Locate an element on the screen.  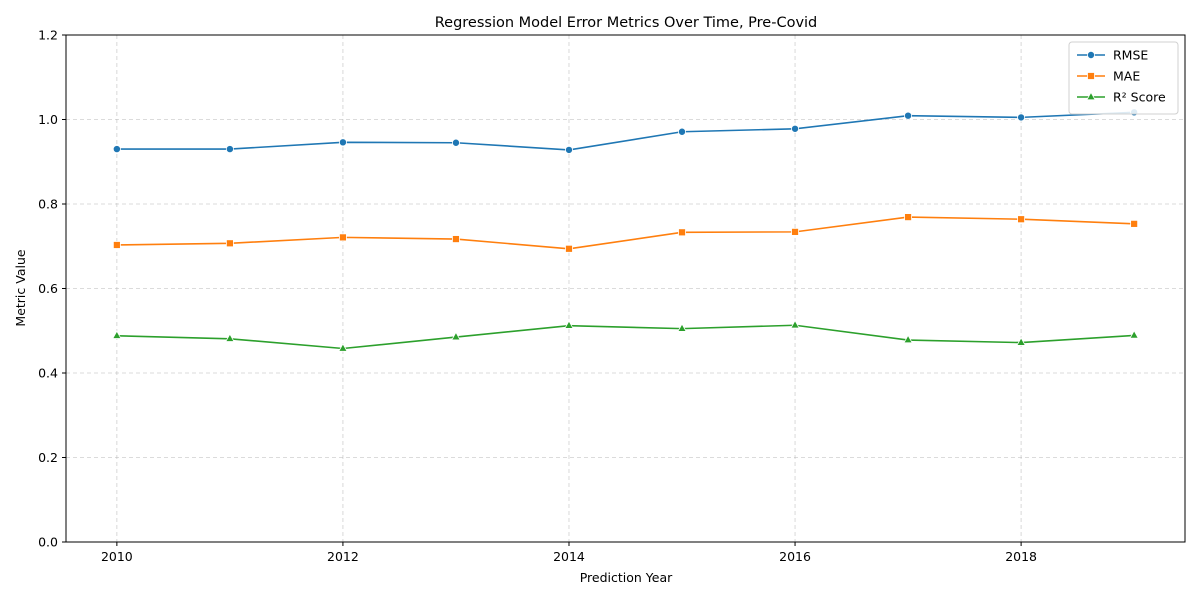
legend: RMSE MAE R² Score is located at coordinates (1123, 78).